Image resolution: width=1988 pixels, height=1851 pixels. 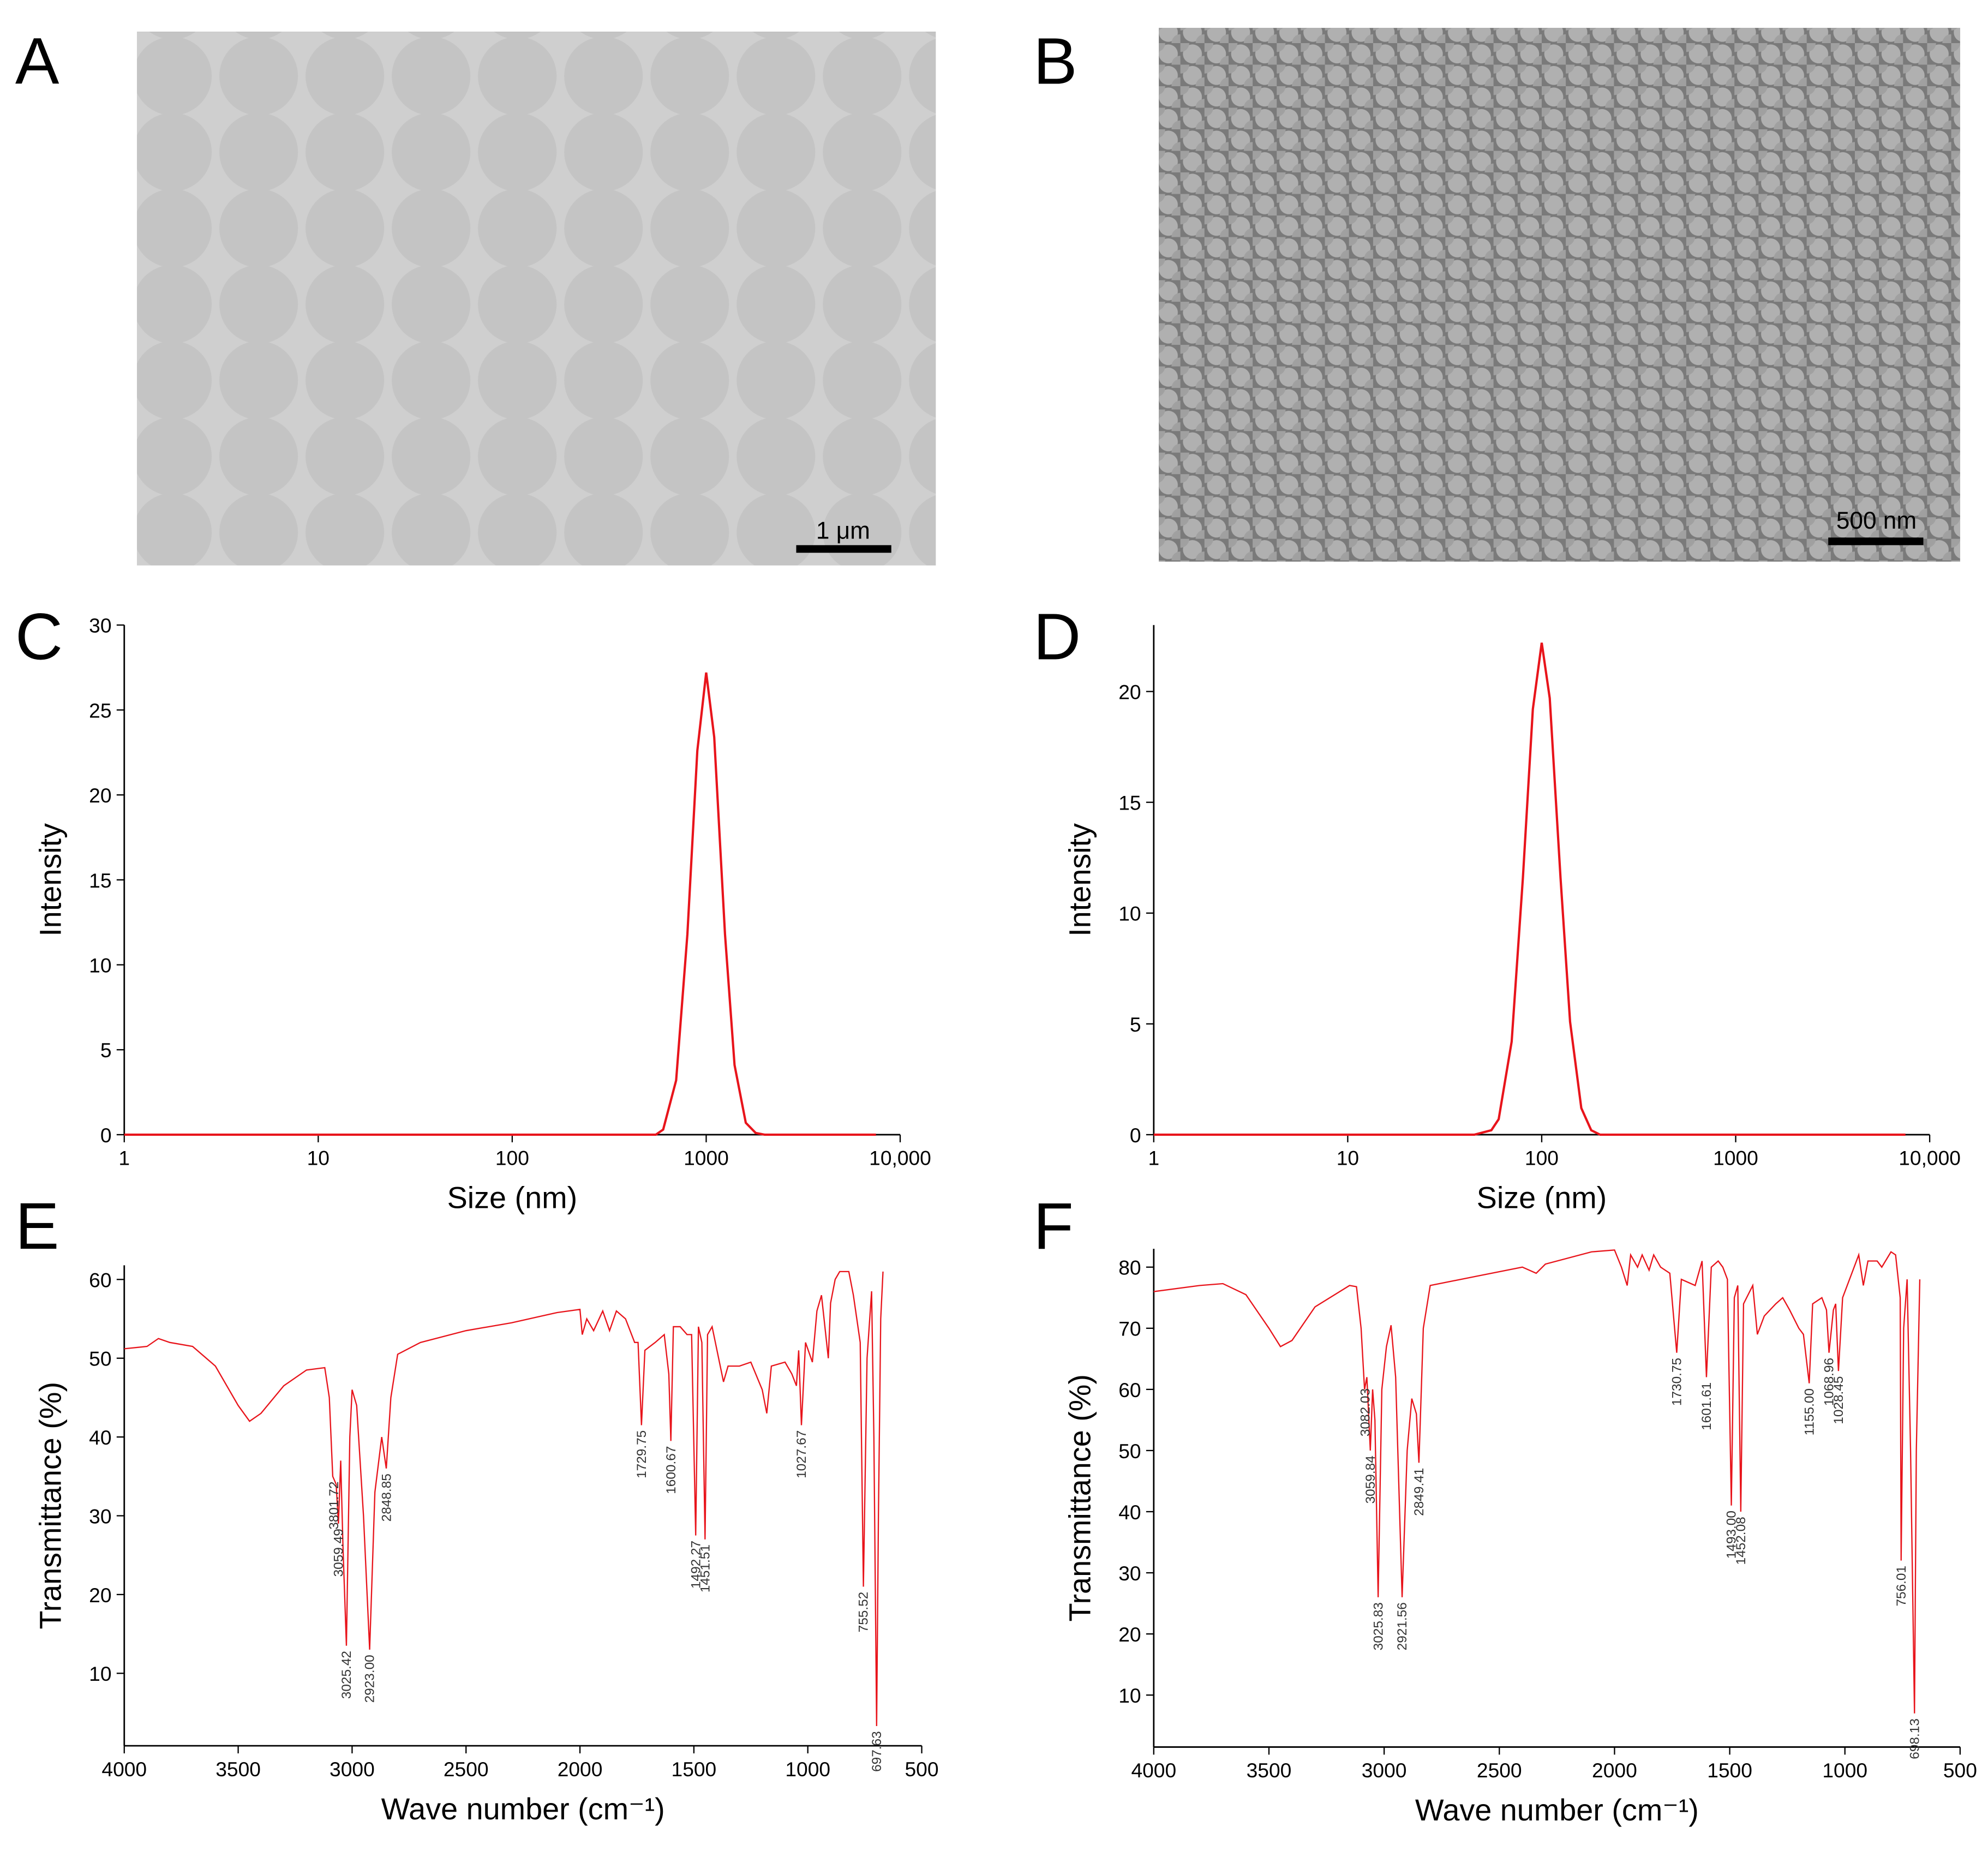 I want to click on peak-label: 2848.85, so click(x=387, y=1497).